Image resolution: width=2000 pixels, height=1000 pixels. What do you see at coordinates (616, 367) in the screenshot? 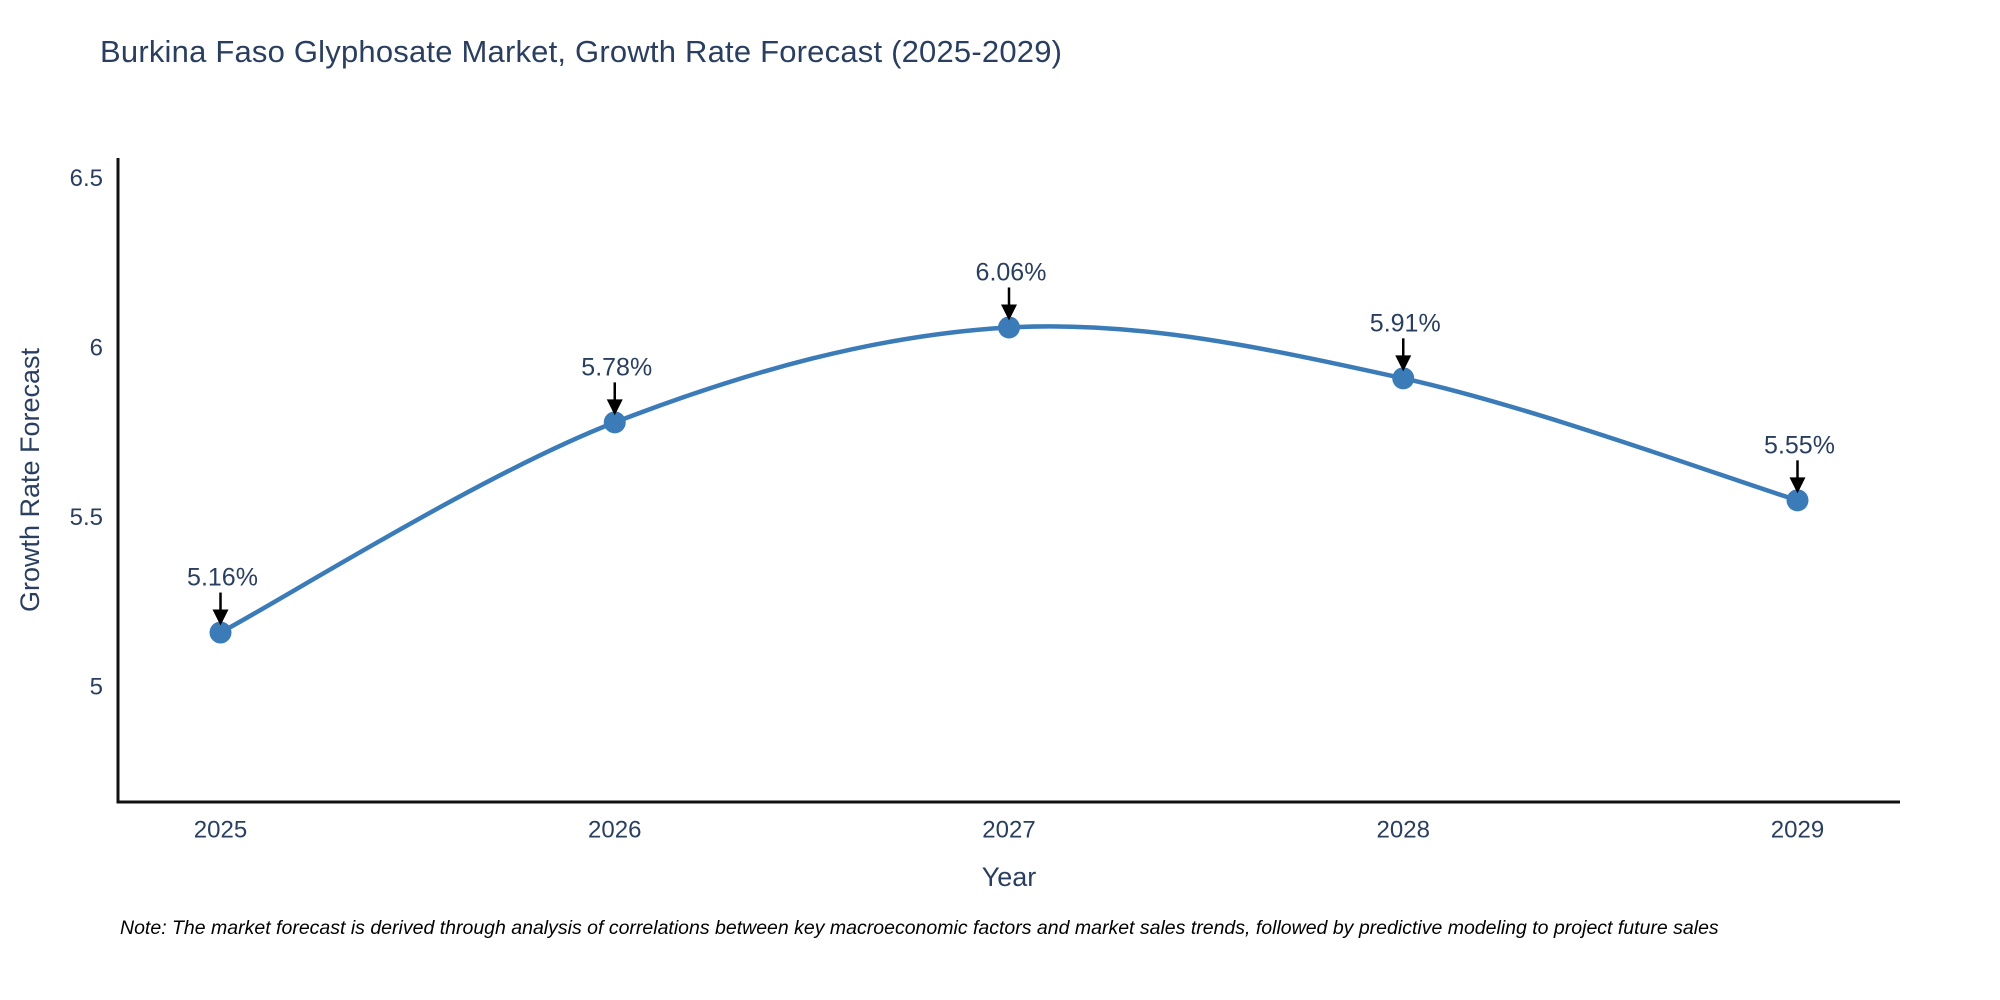
I see `annotation-label: 5.78%` at bounding box center [616, 367].